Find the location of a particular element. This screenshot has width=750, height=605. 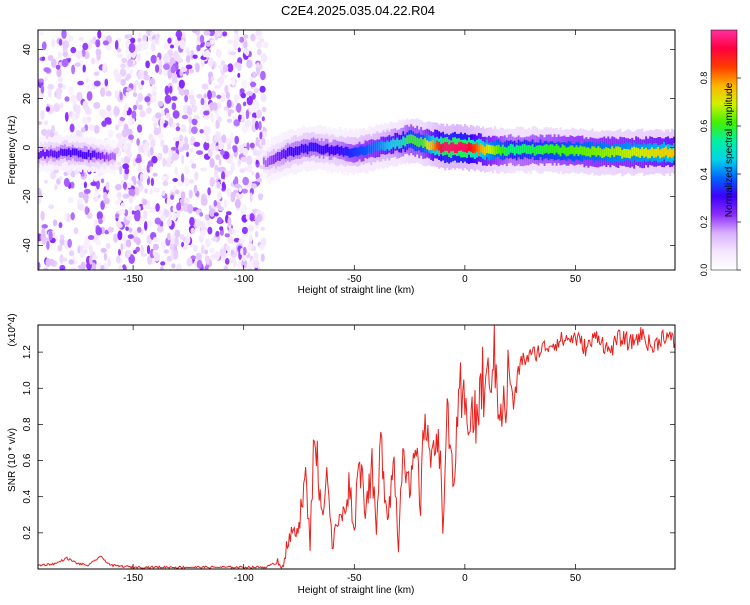

spectrogram-y-tick-label: 20 is located at coordinates (27, 99).